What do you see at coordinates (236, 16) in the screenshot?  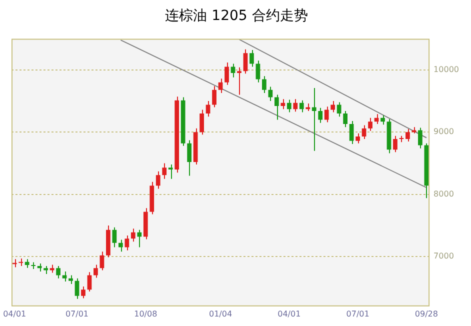 I see `chart-title: 连棕油 1205 合约走势` at bounding box center [236, 16].